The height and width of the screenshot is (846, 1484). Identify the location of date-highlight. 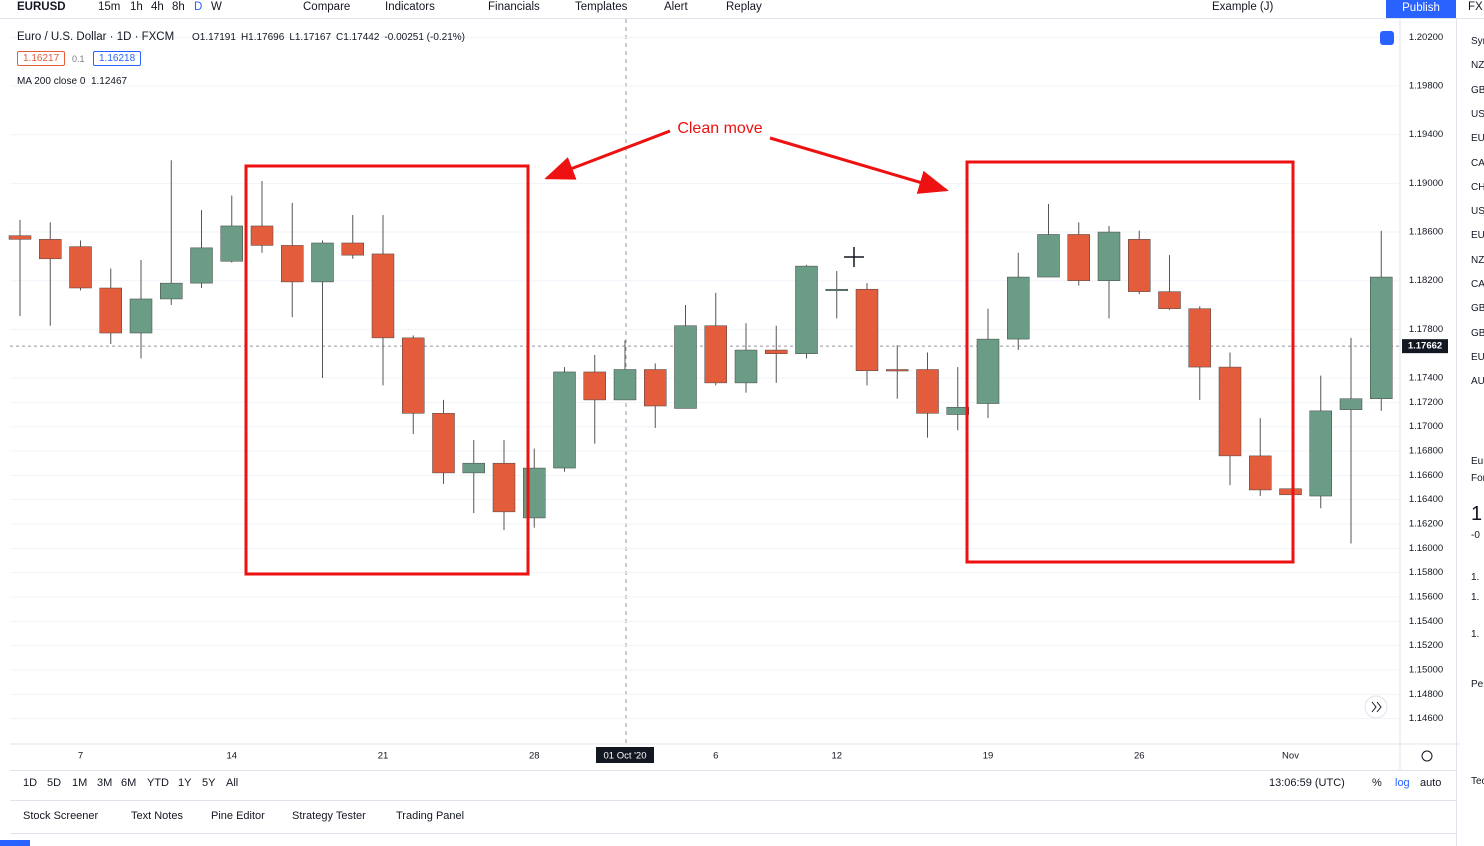
(625, 755).